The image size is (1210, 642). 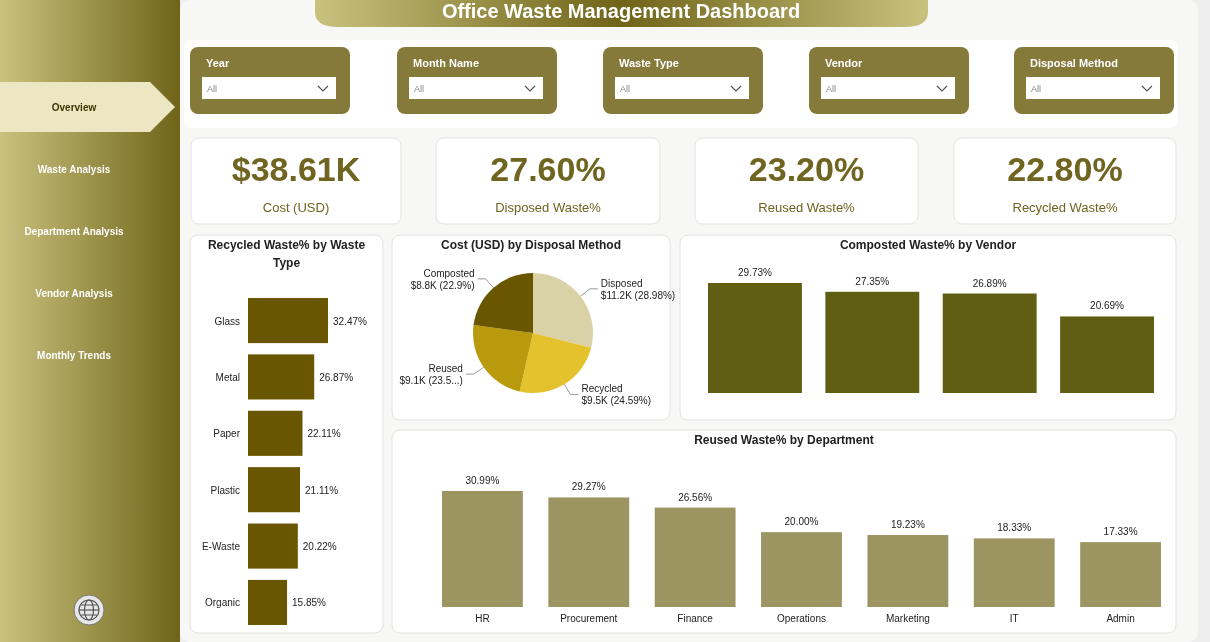 I want to click on text: 23.20%, so click(x=806, y=169).